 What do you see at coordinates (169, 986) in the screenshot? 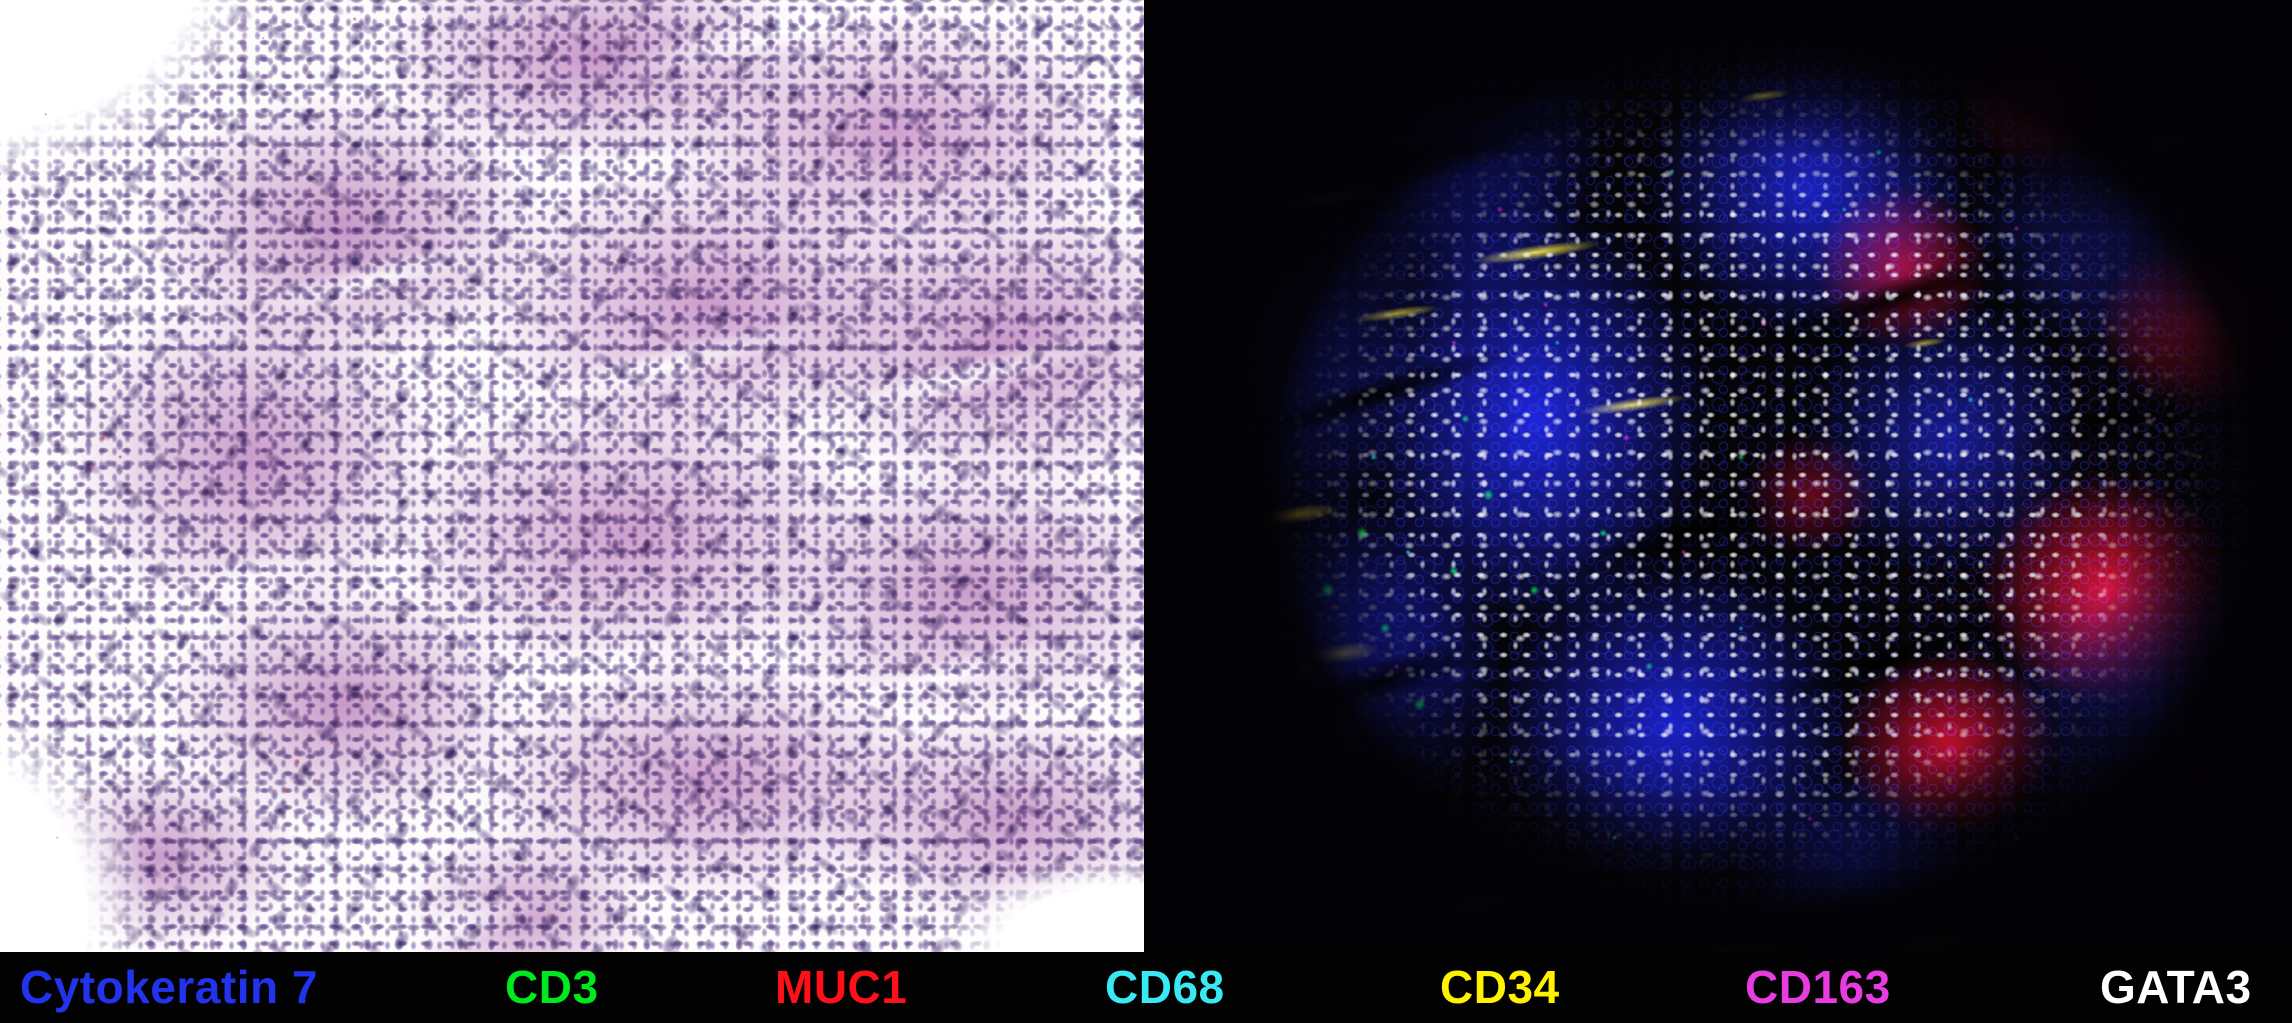
I see `legend-item-cytokeratin-7: Cytokeratin 7` at bounding box center [169, 986].